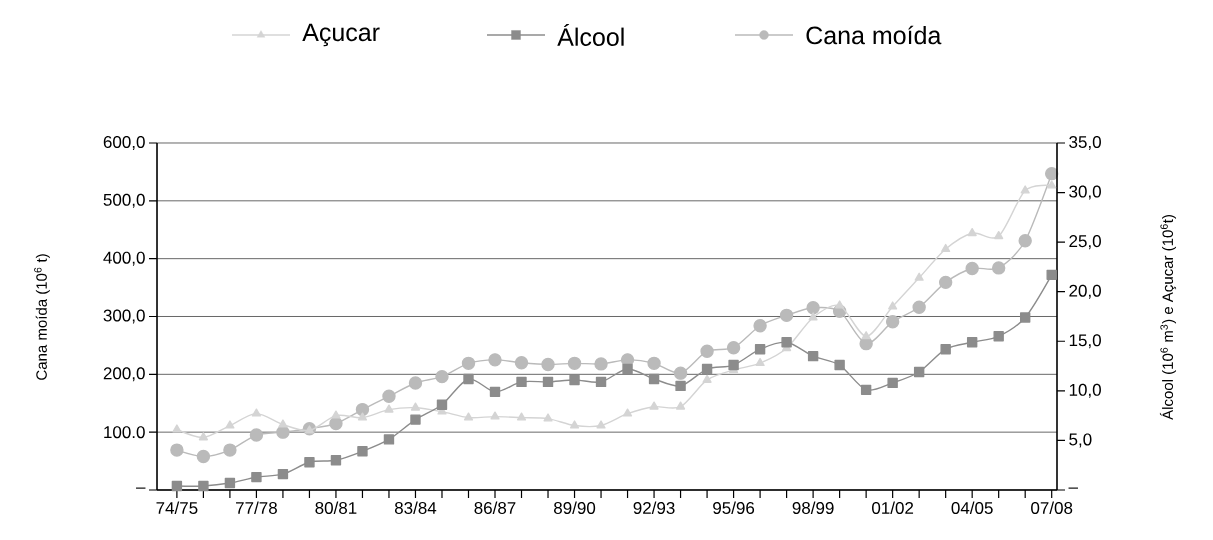  Describe the element at coordinates (734, 508) in the screenshot. I see `x-tick-label: 95/96` at that location.